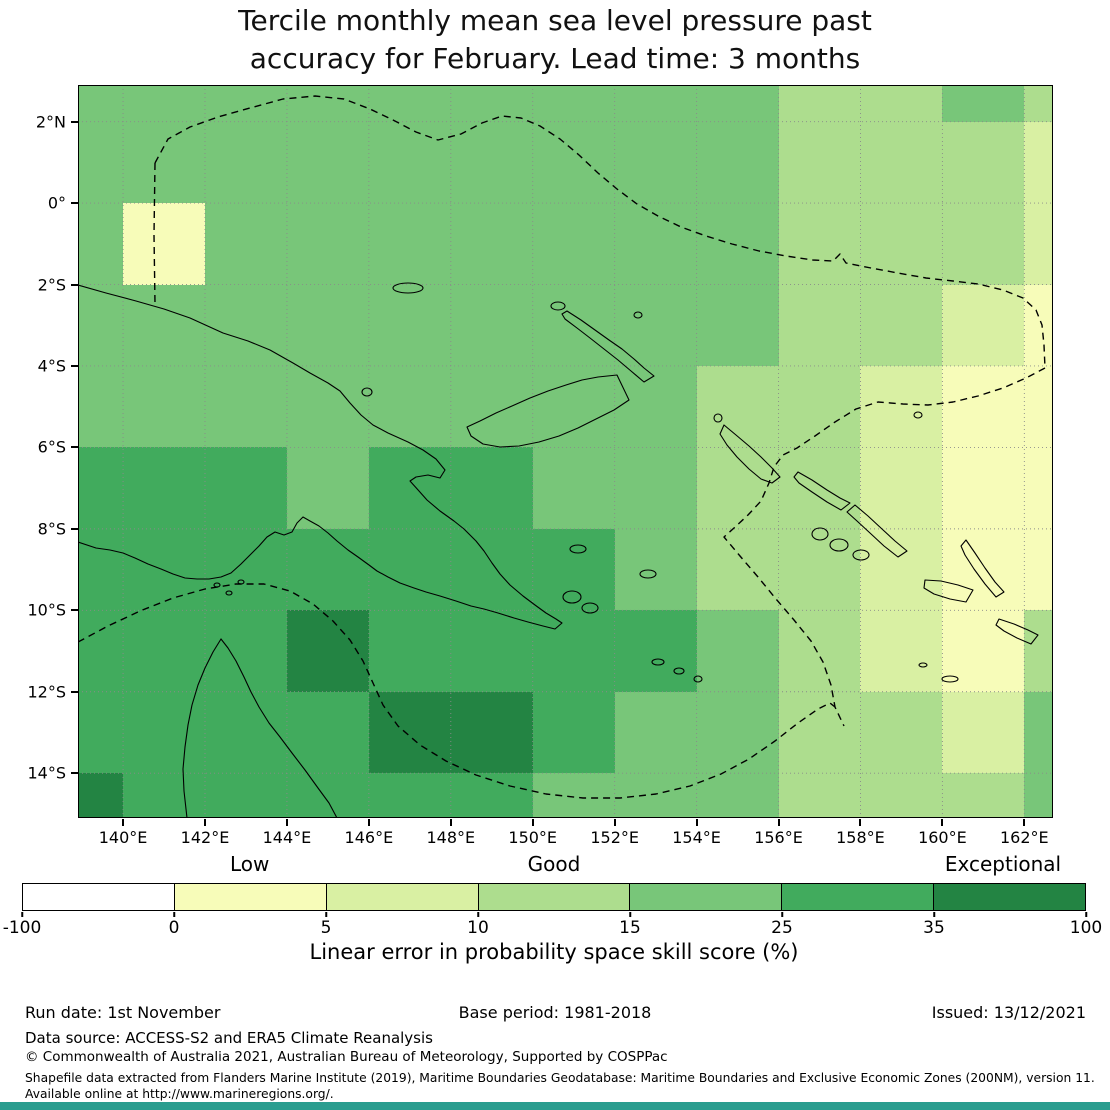  Describe the element at coordinates (46, 610) in the screenshot. I see `lat-tick-label: 10°S` at that location.